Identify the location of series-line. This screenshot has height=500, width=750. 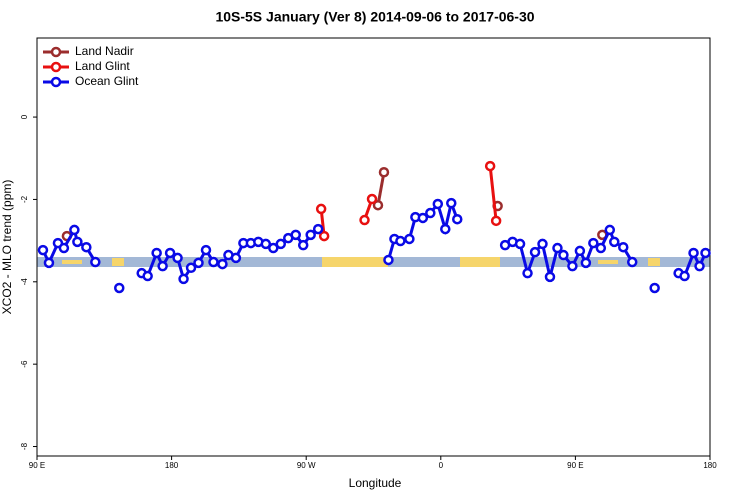
(408, 201).